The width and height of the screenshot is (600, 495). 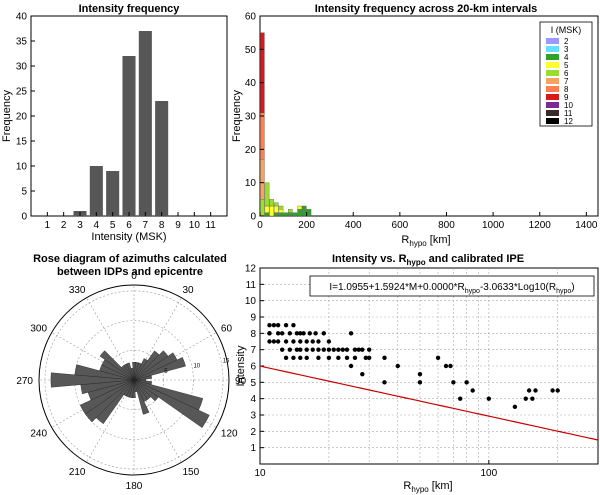 What do you see at coordinates (260, 225) in the screenshot?
I see `x-tick-label: 0` at bounding box center [260, 225].